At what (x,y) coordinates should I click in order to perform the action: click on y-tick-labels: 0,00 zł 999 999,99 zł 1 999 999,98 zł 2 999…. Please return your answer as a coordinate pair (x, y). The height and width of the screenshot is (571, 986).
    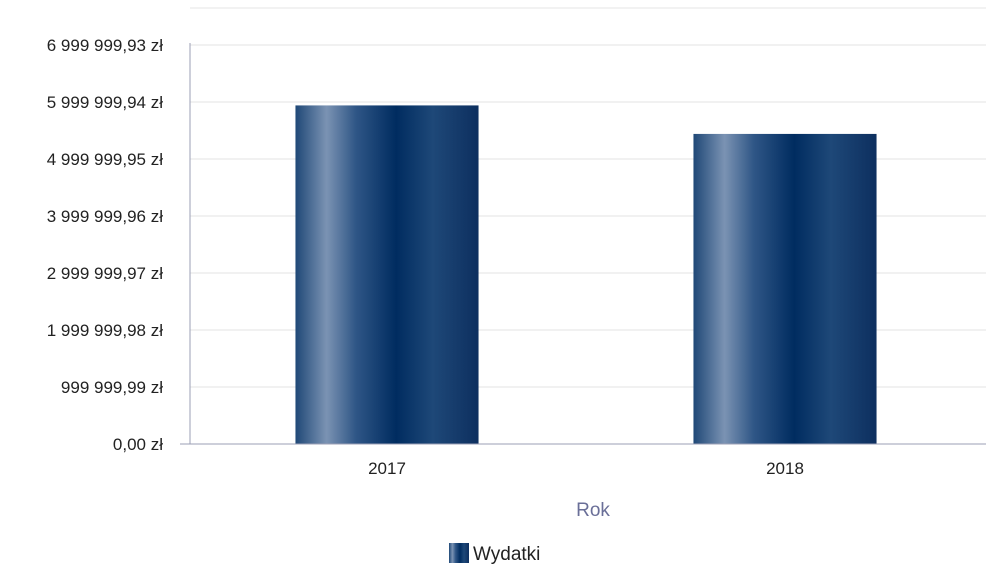
    Looking at the image, I should click on (105, 245).